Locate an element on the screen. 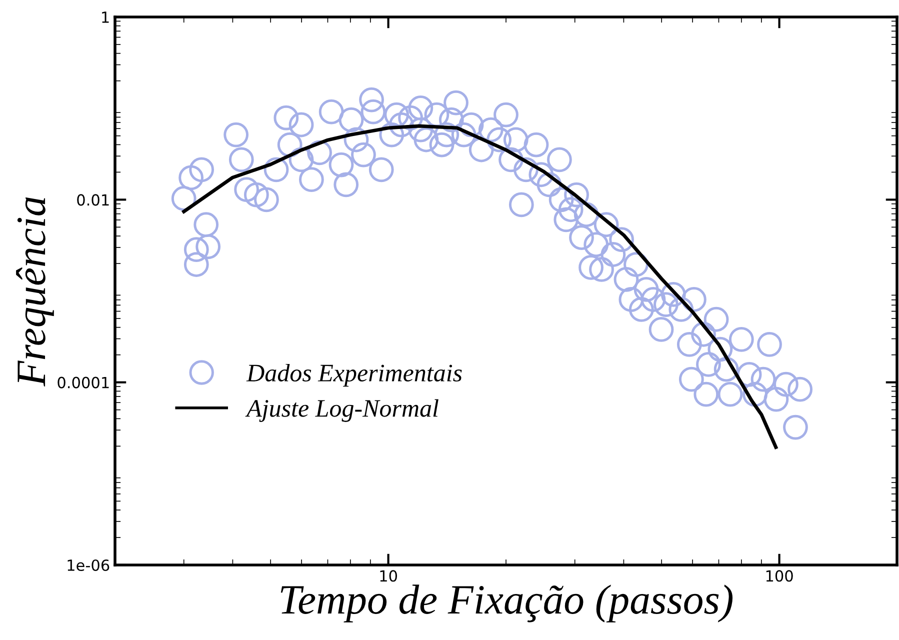 This screenshot has width=899, height=640. y-tick-label: 1 is located at coordinates (105, 17).